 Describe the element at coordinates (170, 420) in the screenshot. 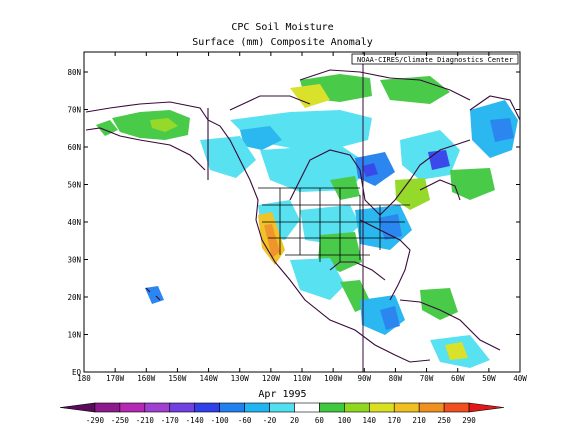

I see `colorbar-label: -170` at that location.